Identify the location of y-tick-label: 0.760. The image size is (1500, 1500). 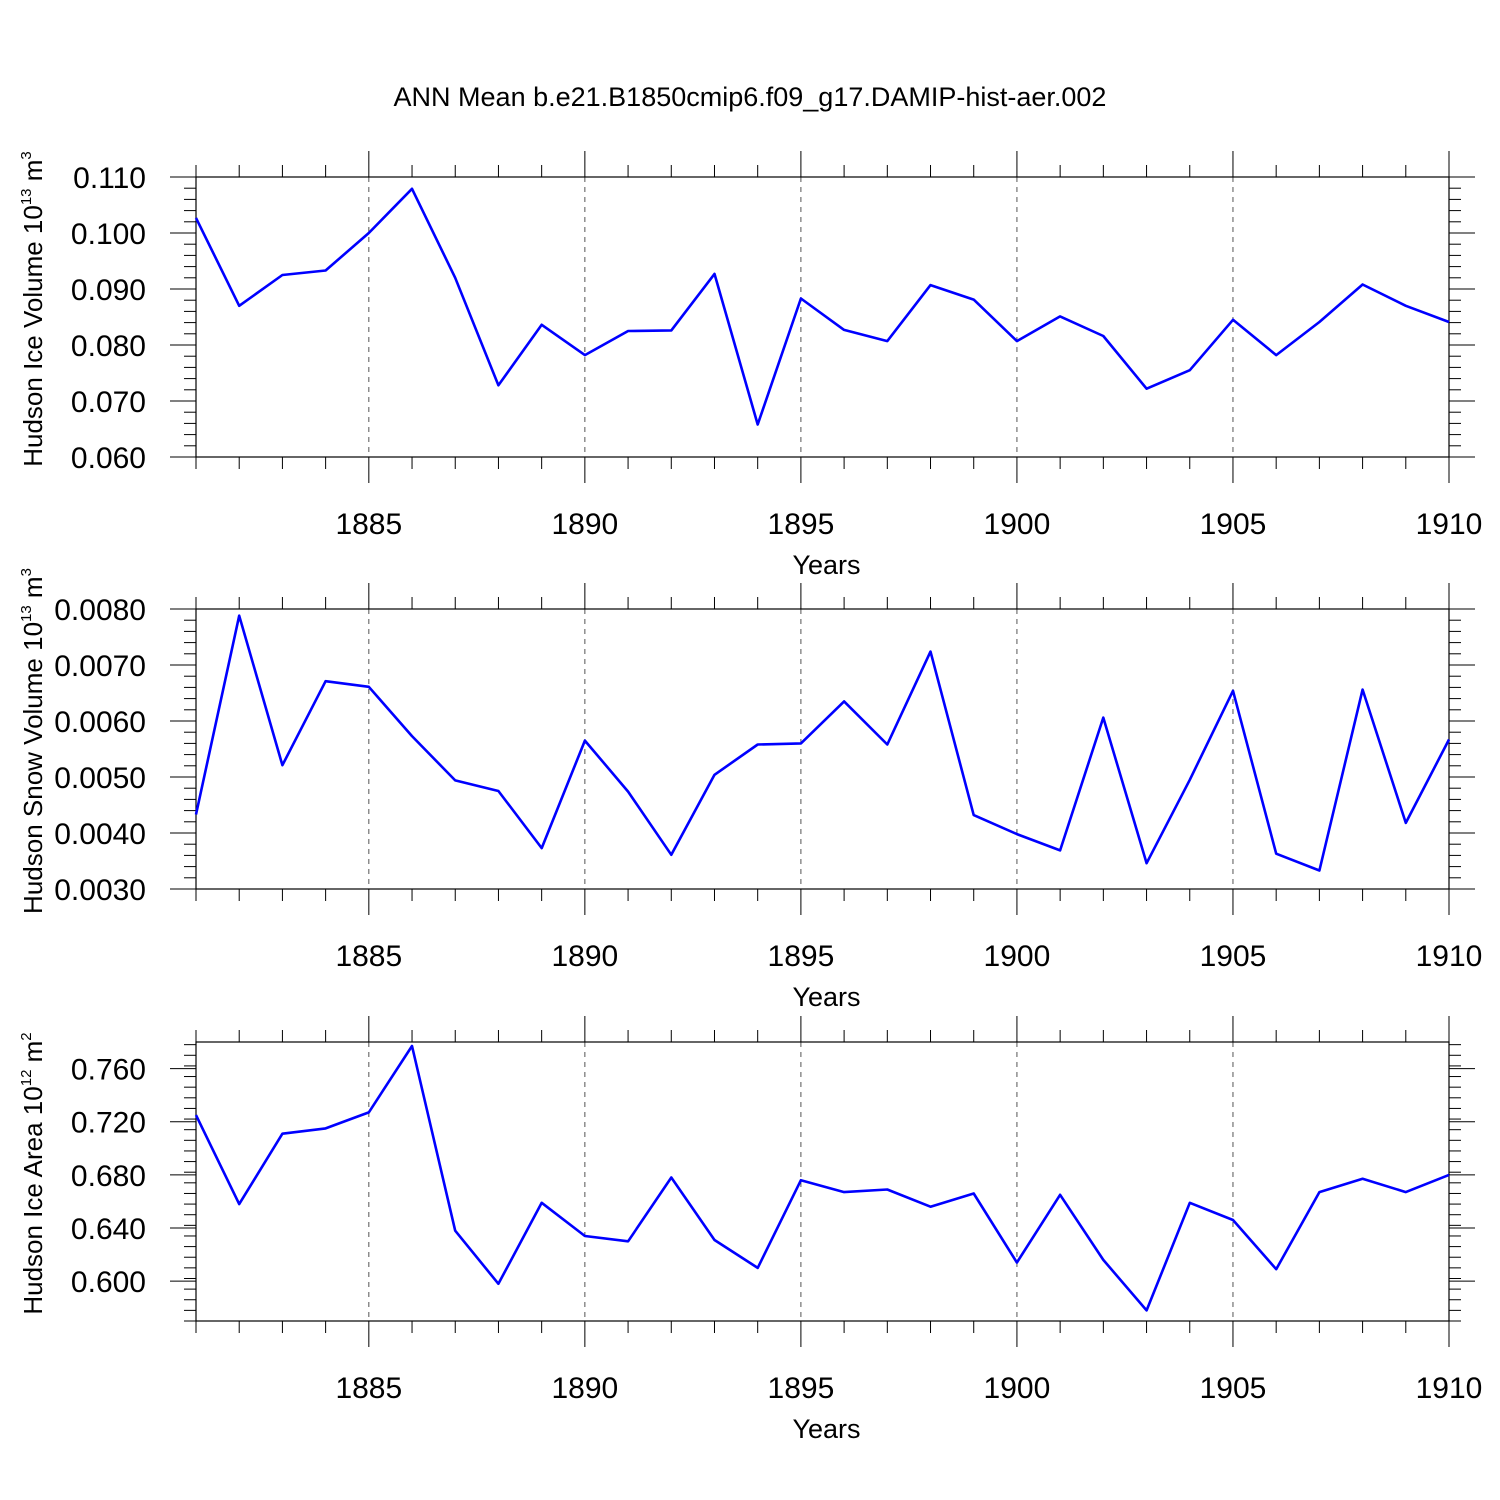
(108, 1070).